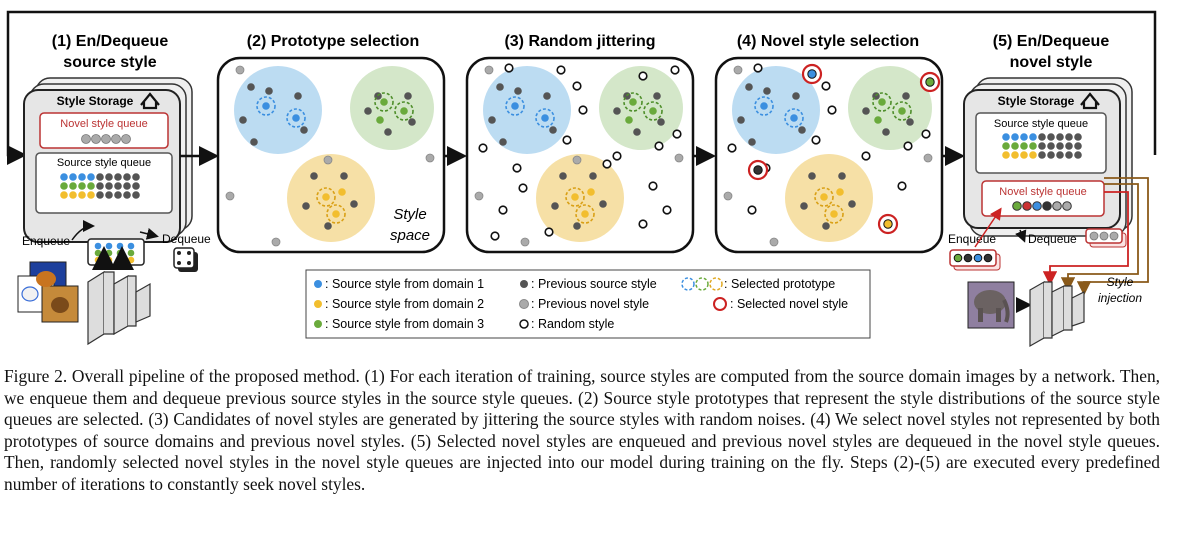 This screenshot has width=1191, height=555. What do you see at coordinates (404, 324) in the screenshot?
I see `svg-text:: Source style from domain 3: : Source style from domain 3` at bounding box center [404, 324].